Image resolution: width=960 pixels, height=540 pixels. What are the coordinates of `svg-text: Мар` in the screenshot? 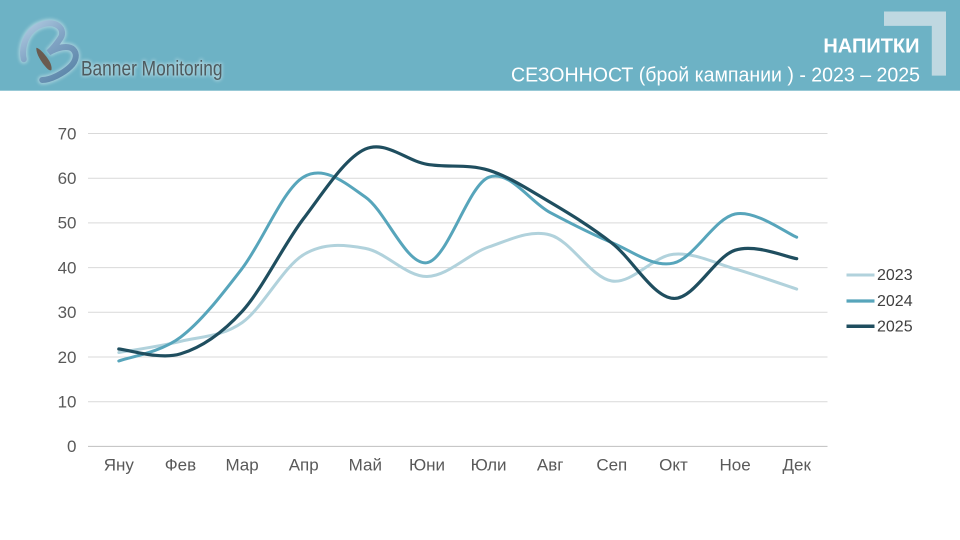 It's located at (241, 465).